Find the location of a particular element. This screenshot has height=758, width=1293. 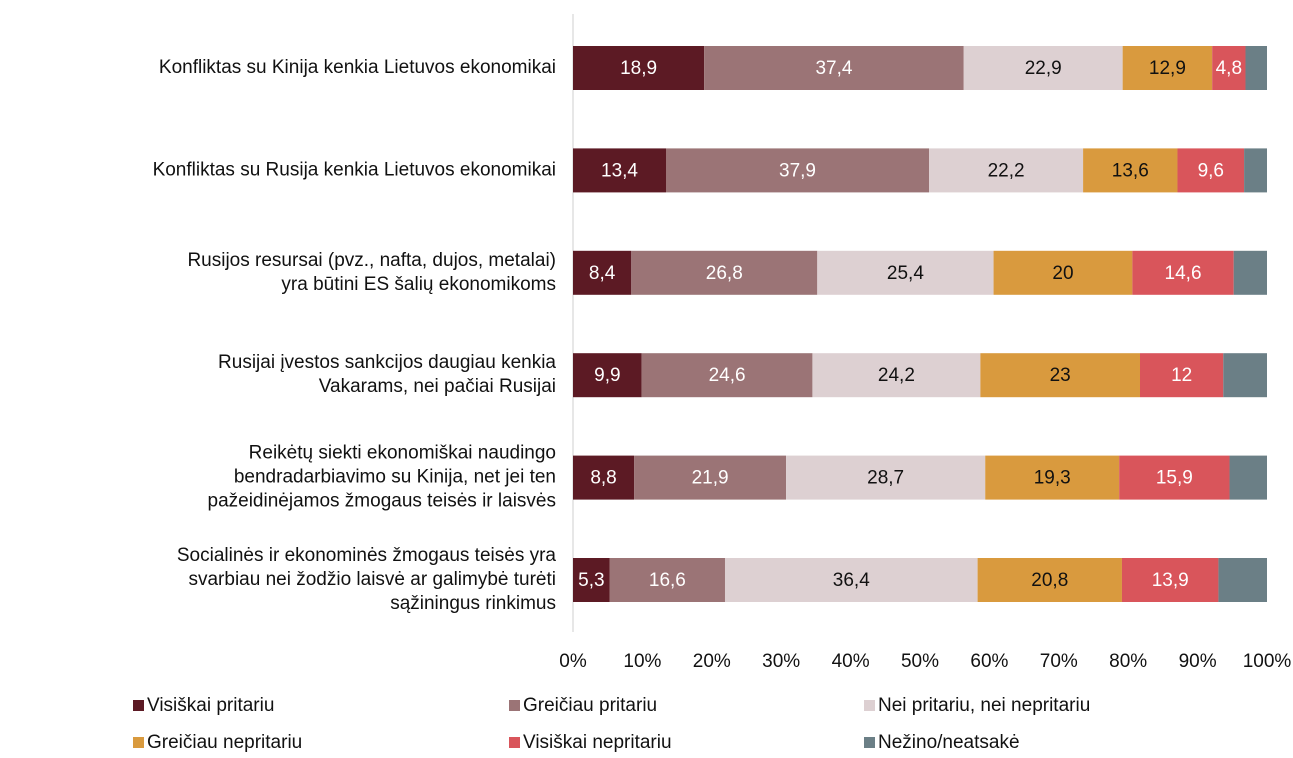

value-label: 24,2 is located at coordinates (896, 375).